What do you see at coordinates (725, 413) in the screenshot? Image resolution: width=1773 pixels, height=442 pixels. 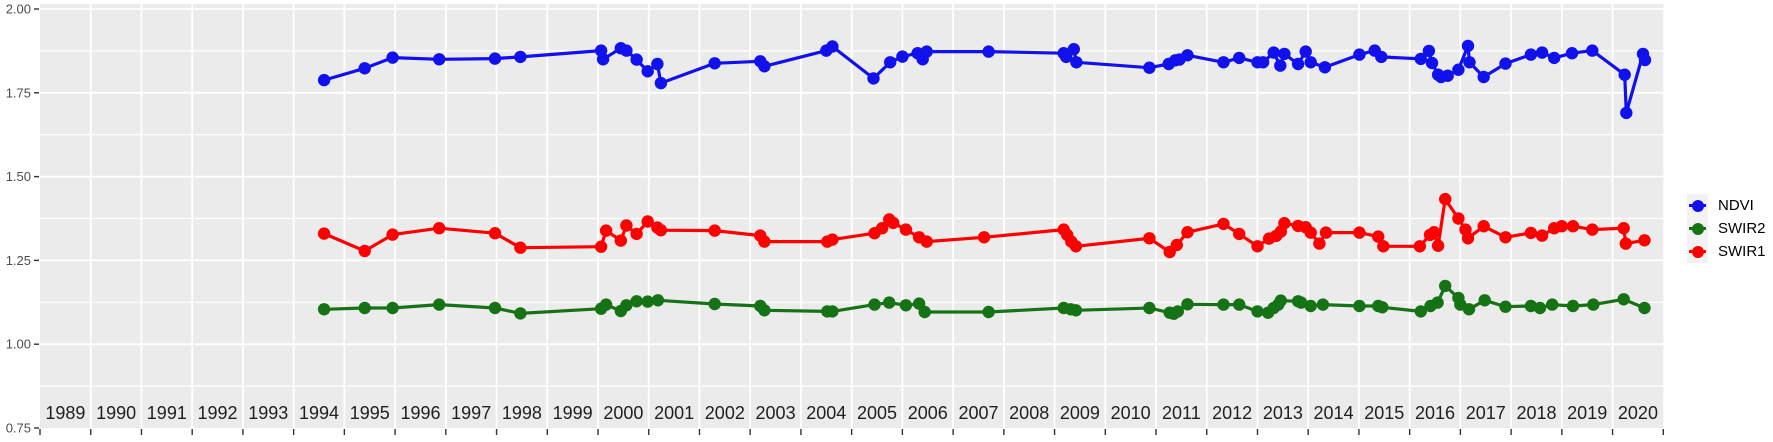 I see `x-axis-year-label: 2002` at bounding box center [725, 413].